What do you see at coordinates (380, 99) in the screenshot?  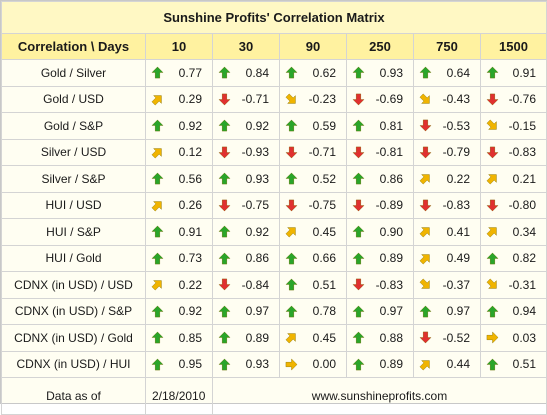 I see `matrix-cell: -0.69` at bounding box center [380, 99].